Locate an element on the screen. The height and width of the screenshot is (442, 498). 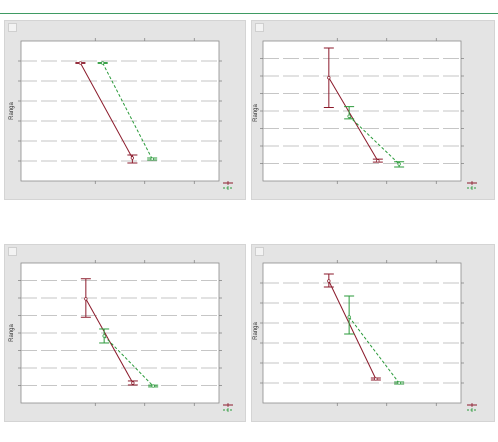
chart-2-marks is located at coordinates (368, 114).